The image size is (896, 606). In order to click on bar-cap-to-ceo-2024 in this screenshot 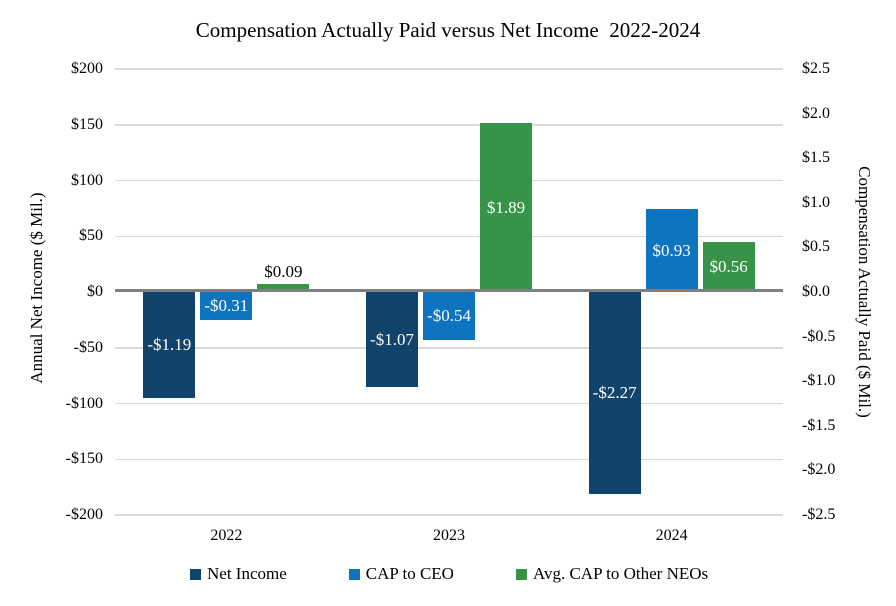, I will do `click(671, 250)`.